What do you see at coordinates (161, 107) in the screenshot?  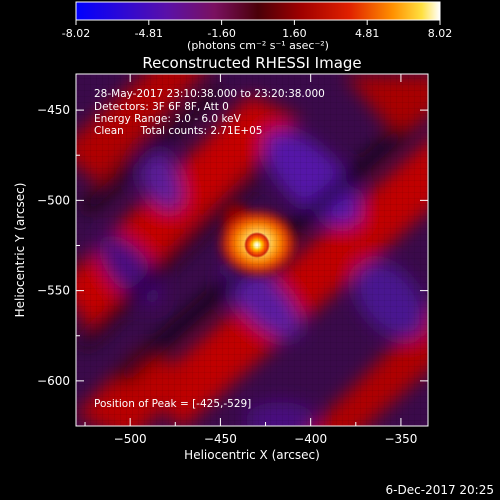 I see `info-line-detectors: Detectors: 3F 6F 8F, Att 0` at bounding box center [161, 107].